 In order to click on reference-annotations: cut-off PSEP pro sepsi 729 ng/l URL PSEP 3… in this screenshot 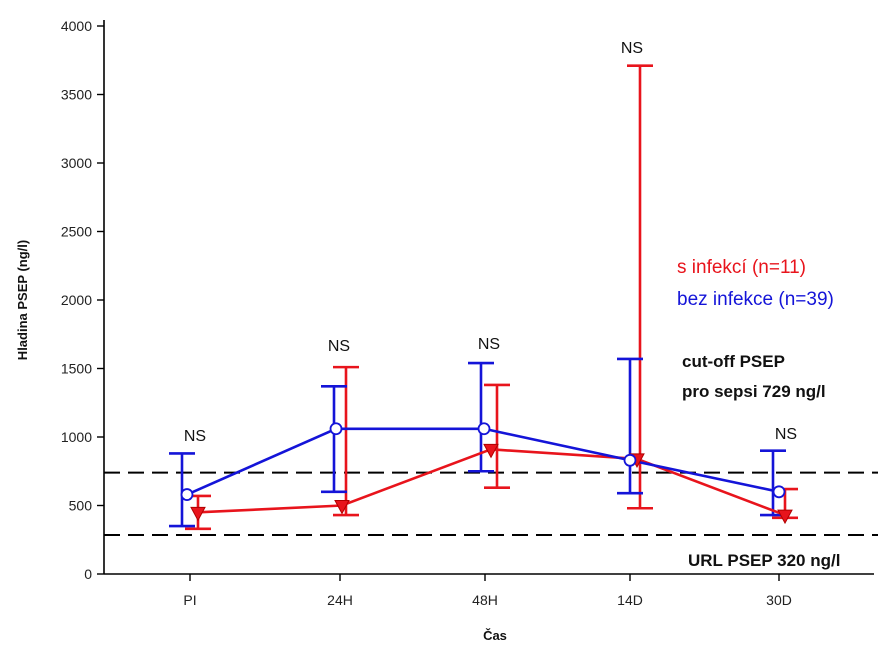, I will do `click(761, 461)`.